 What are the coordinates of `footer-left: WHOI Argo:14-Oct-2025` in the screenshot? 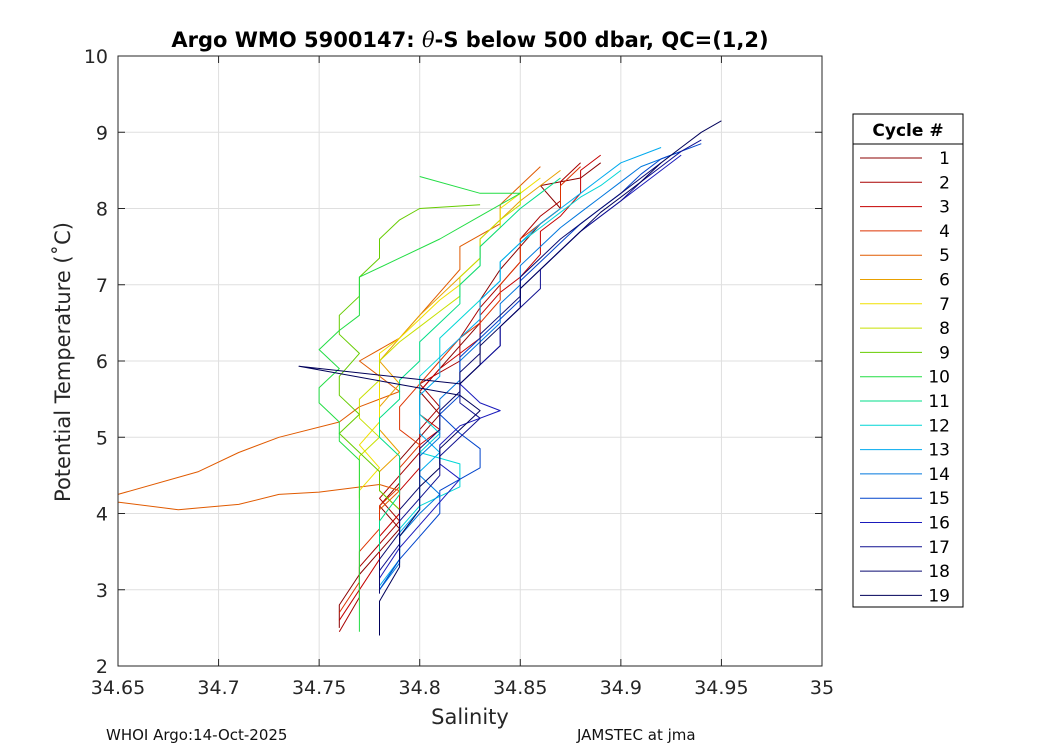 It's located at (197, 735).